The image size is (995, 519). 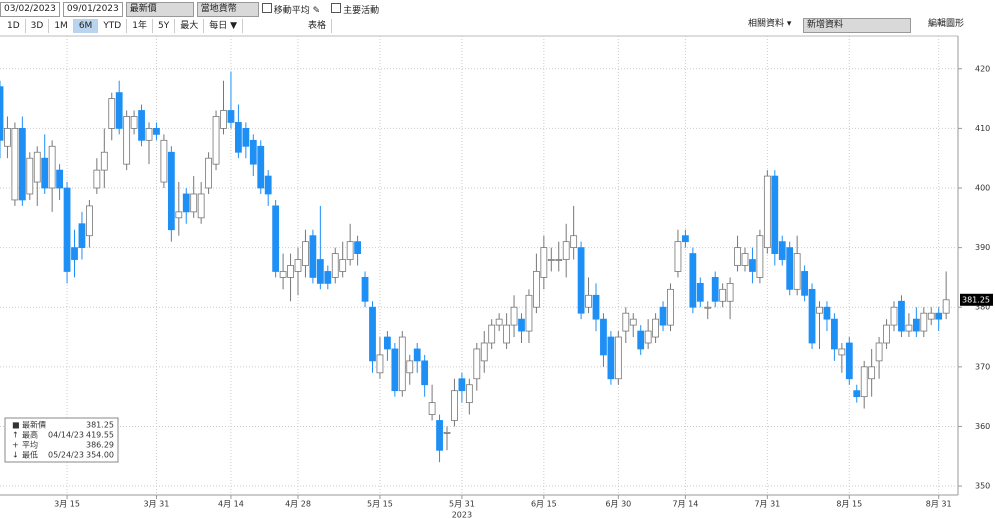 I want to click on period-button: 3D, so click(x=38, y=26).